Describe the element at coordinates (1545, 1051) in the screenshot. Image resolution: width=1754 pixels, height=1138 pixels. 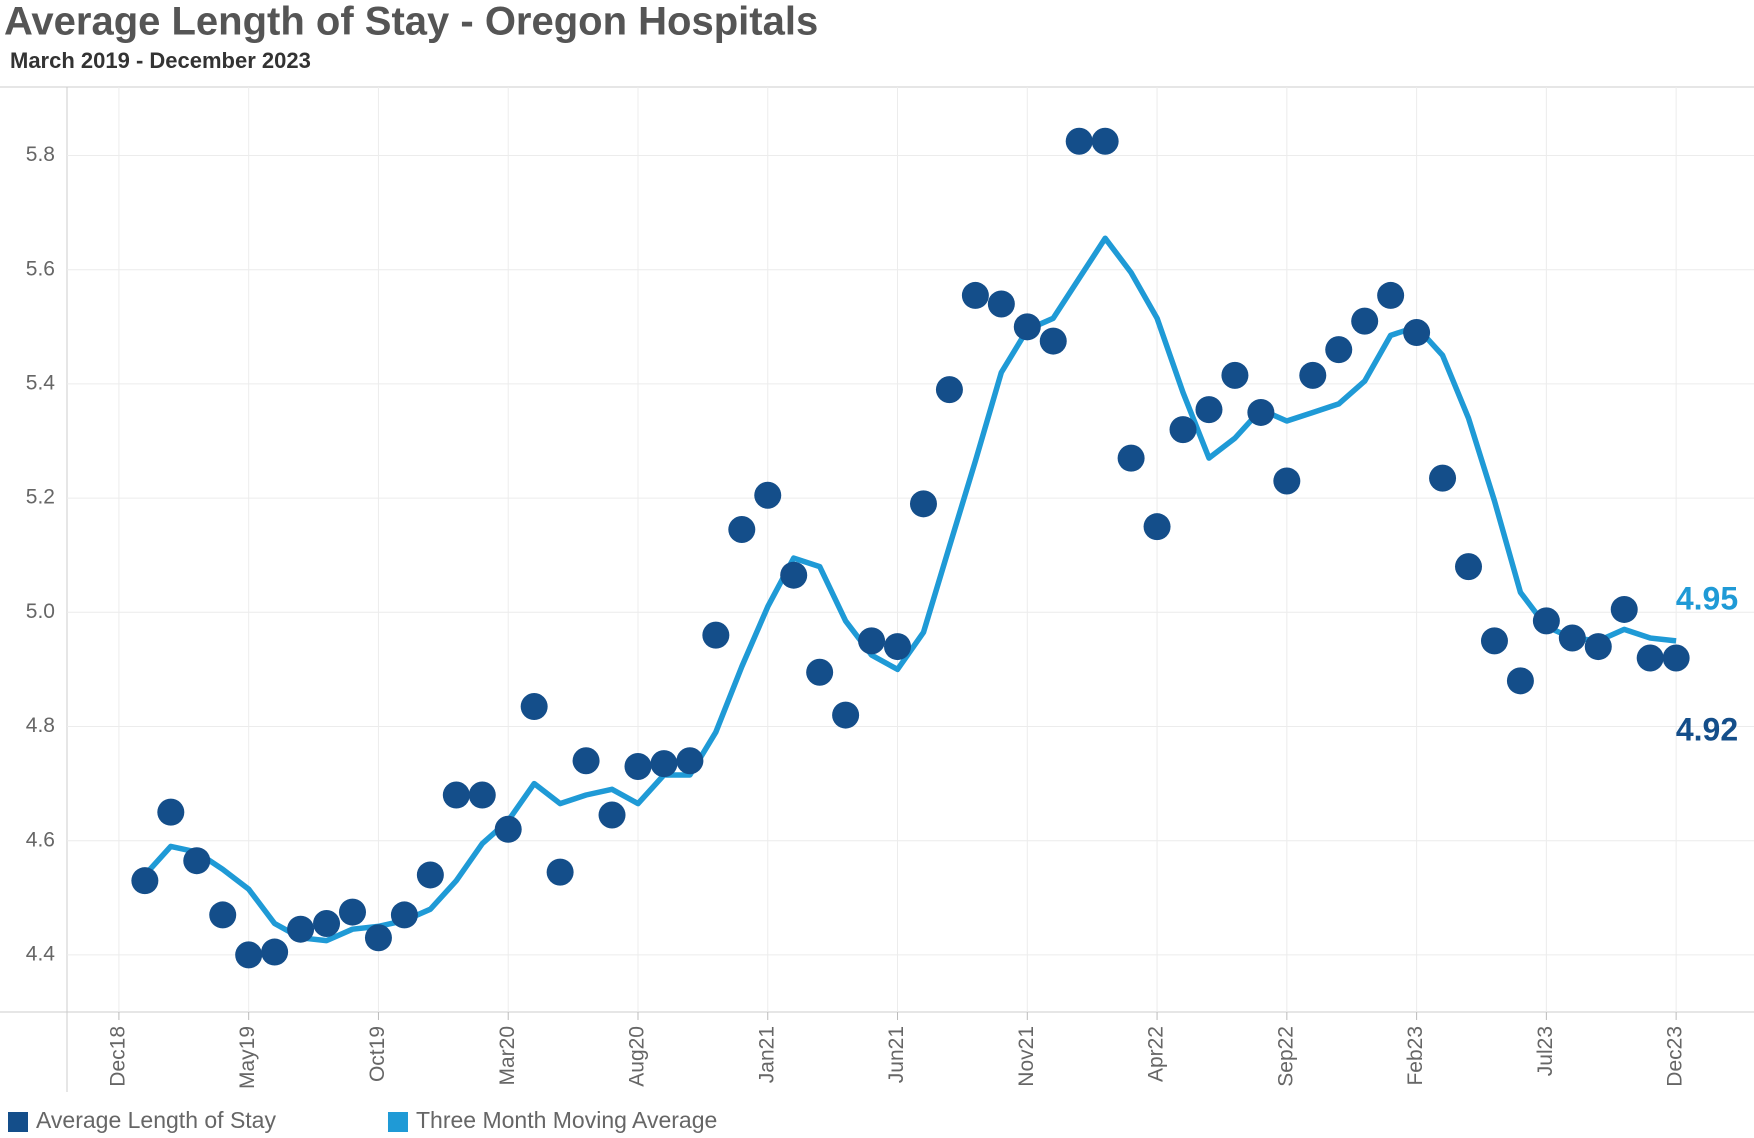
I see `x-tick-label: Jul23` at that location.